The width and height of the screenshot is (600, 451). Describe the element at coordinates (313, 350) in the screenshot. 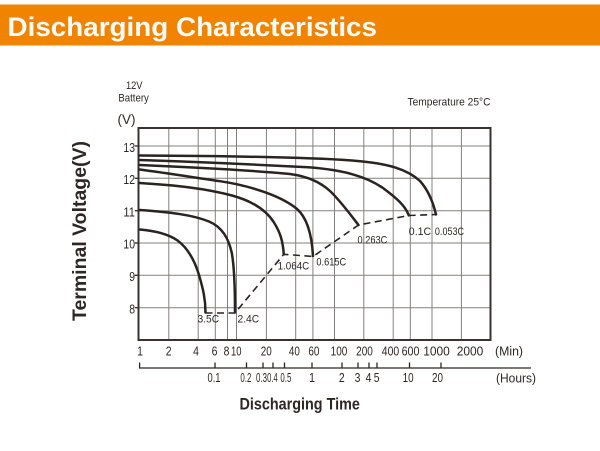

I see `svg-text: 60` at that location.